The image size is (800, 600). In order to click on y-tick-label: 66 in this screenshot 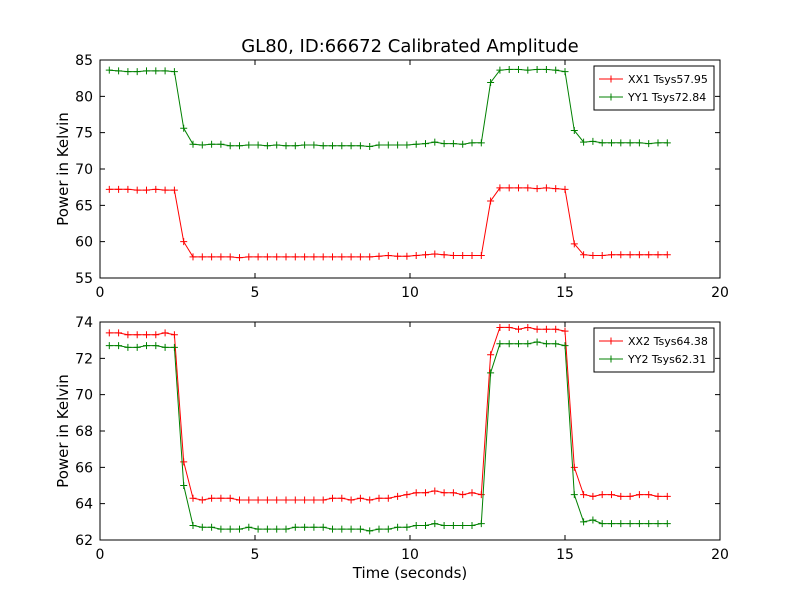, I will do `click(84, 468)`.